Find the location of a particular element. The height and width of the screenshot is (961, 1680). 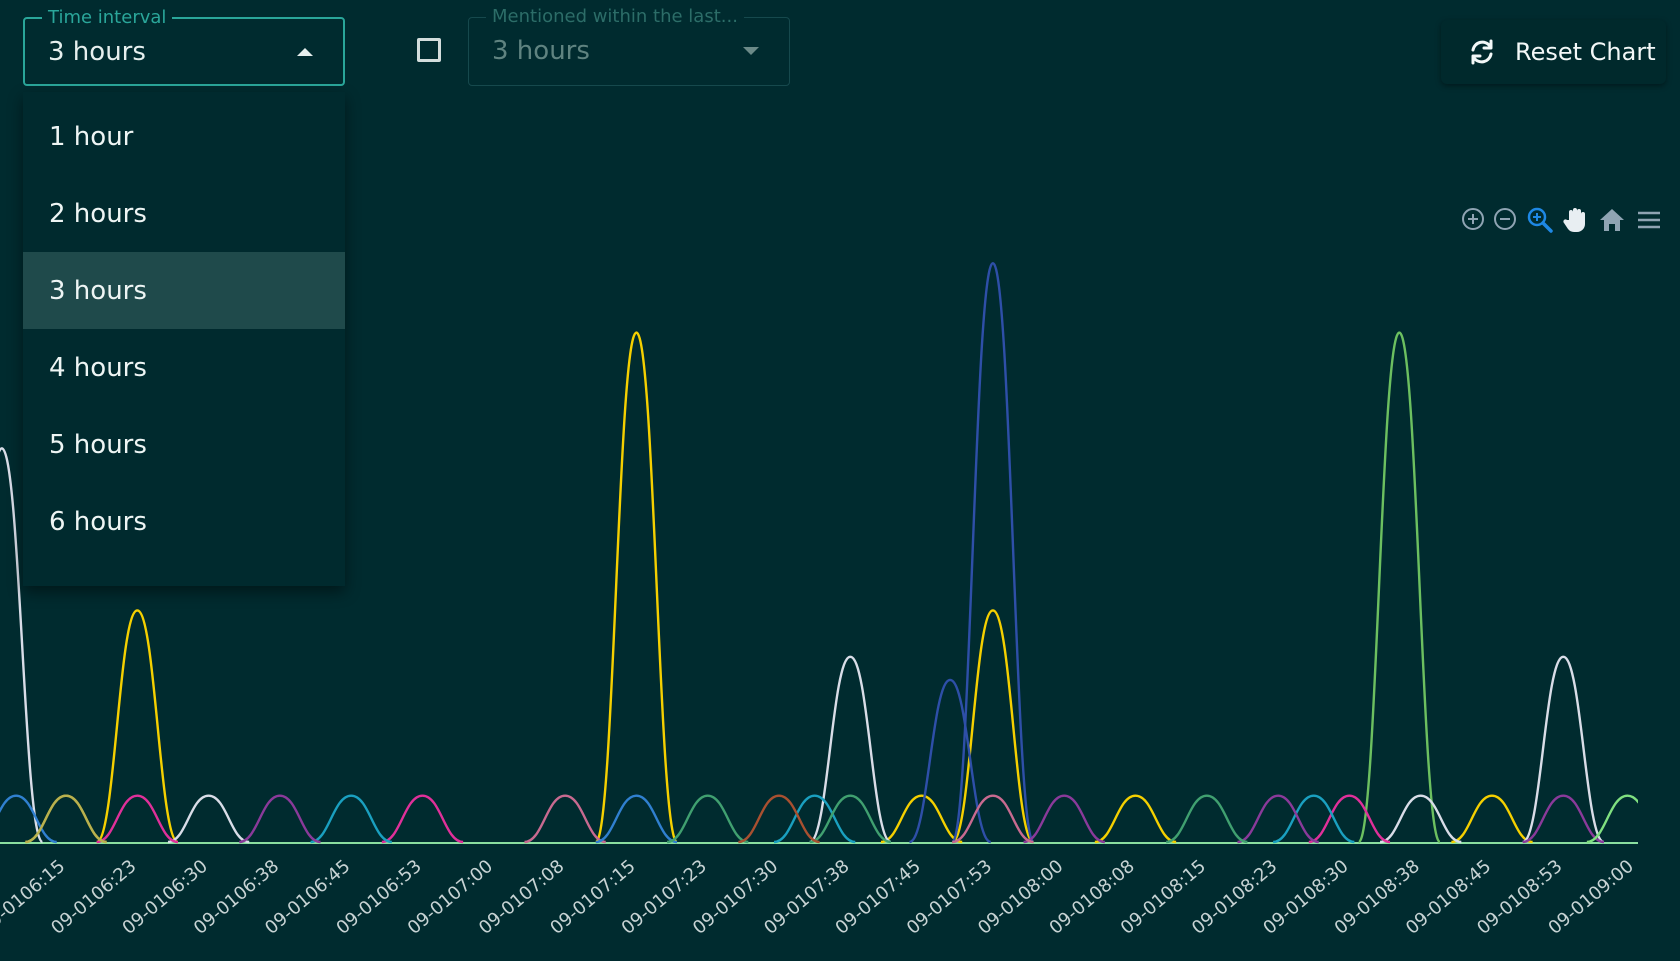

selection-zoom-icon is located at coordinates (1540, 220).